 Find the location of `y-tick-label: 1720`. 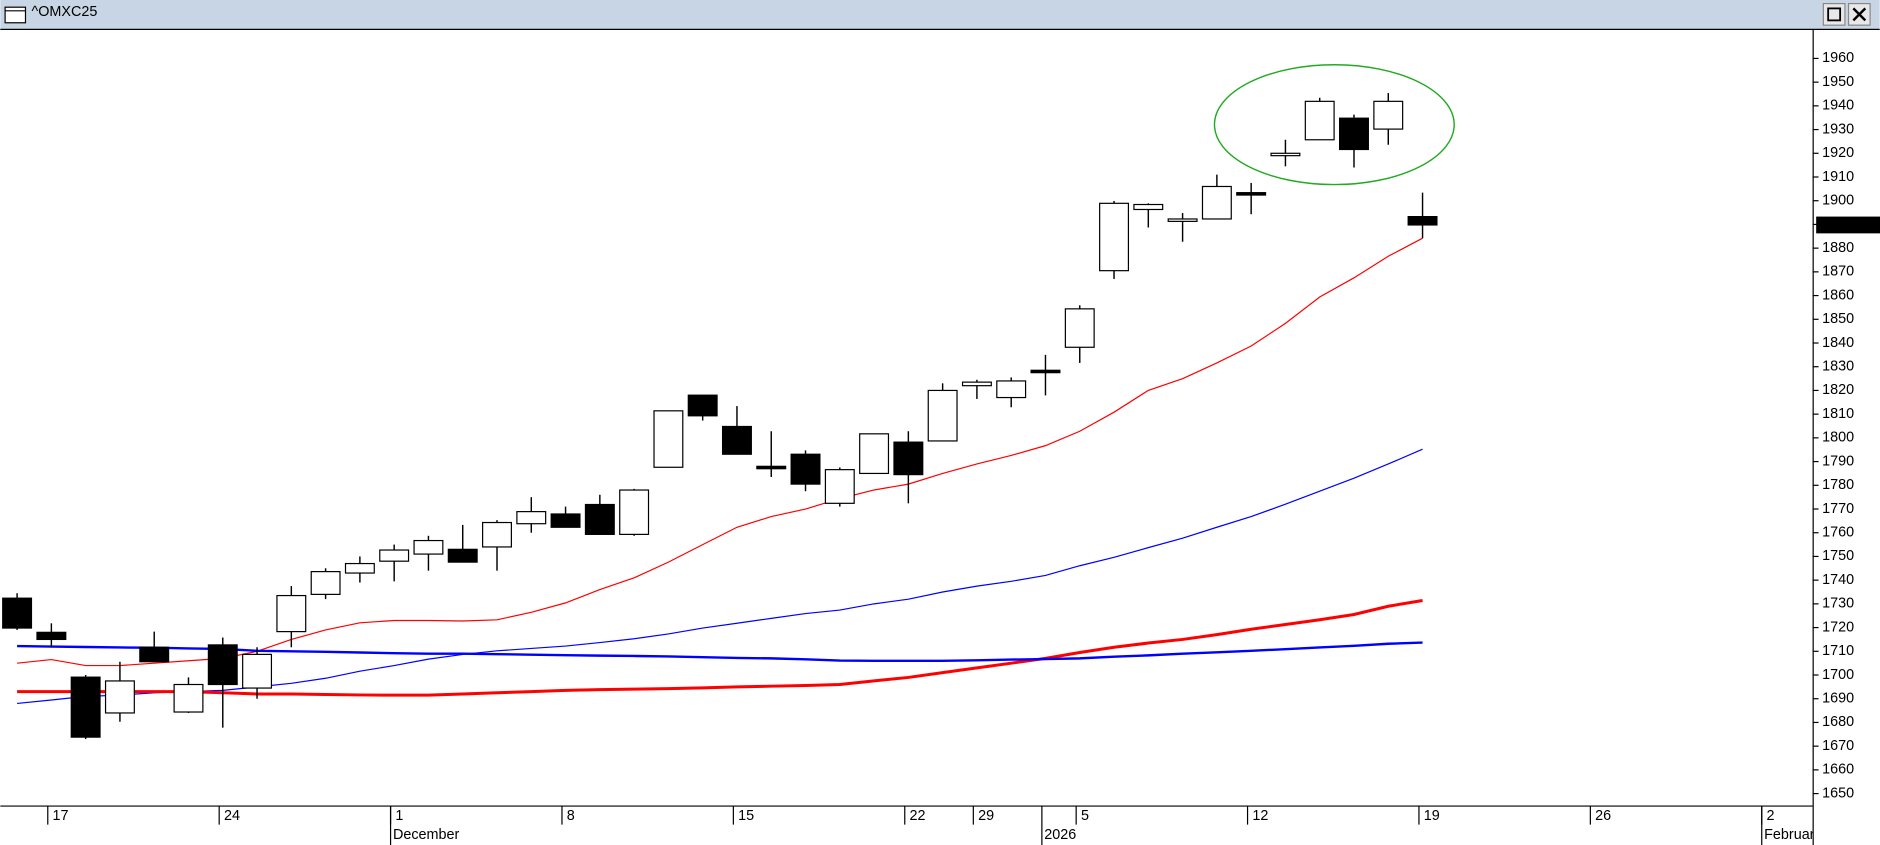

y-tick-label: 1720 is located at coordinates (1838, 627).